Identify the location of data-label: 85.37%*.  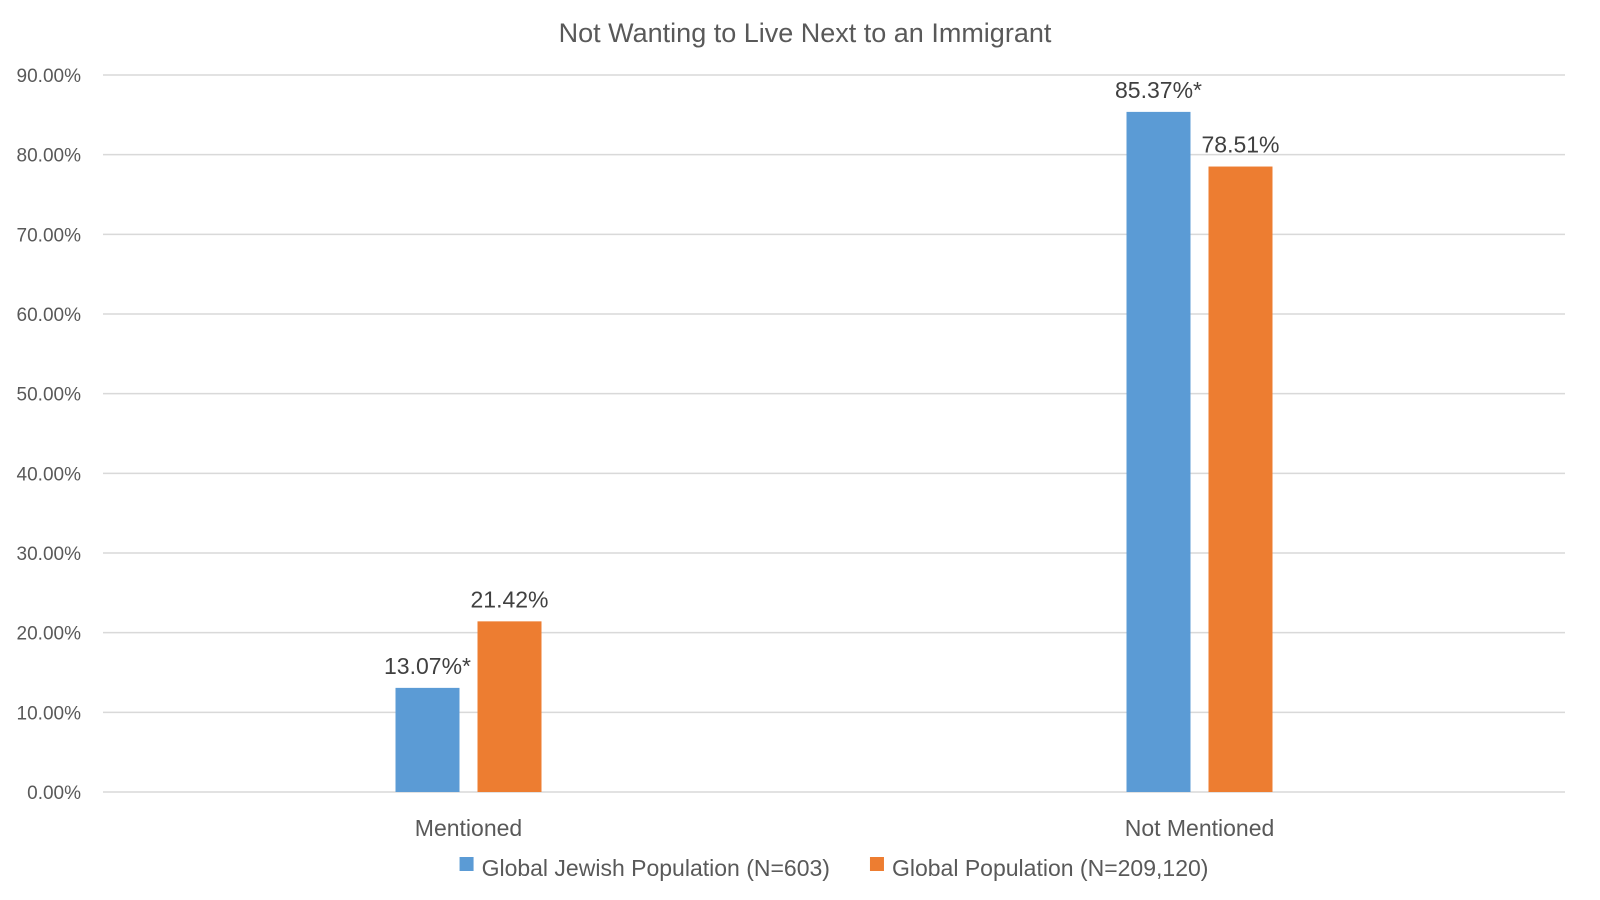
(1158, 90).